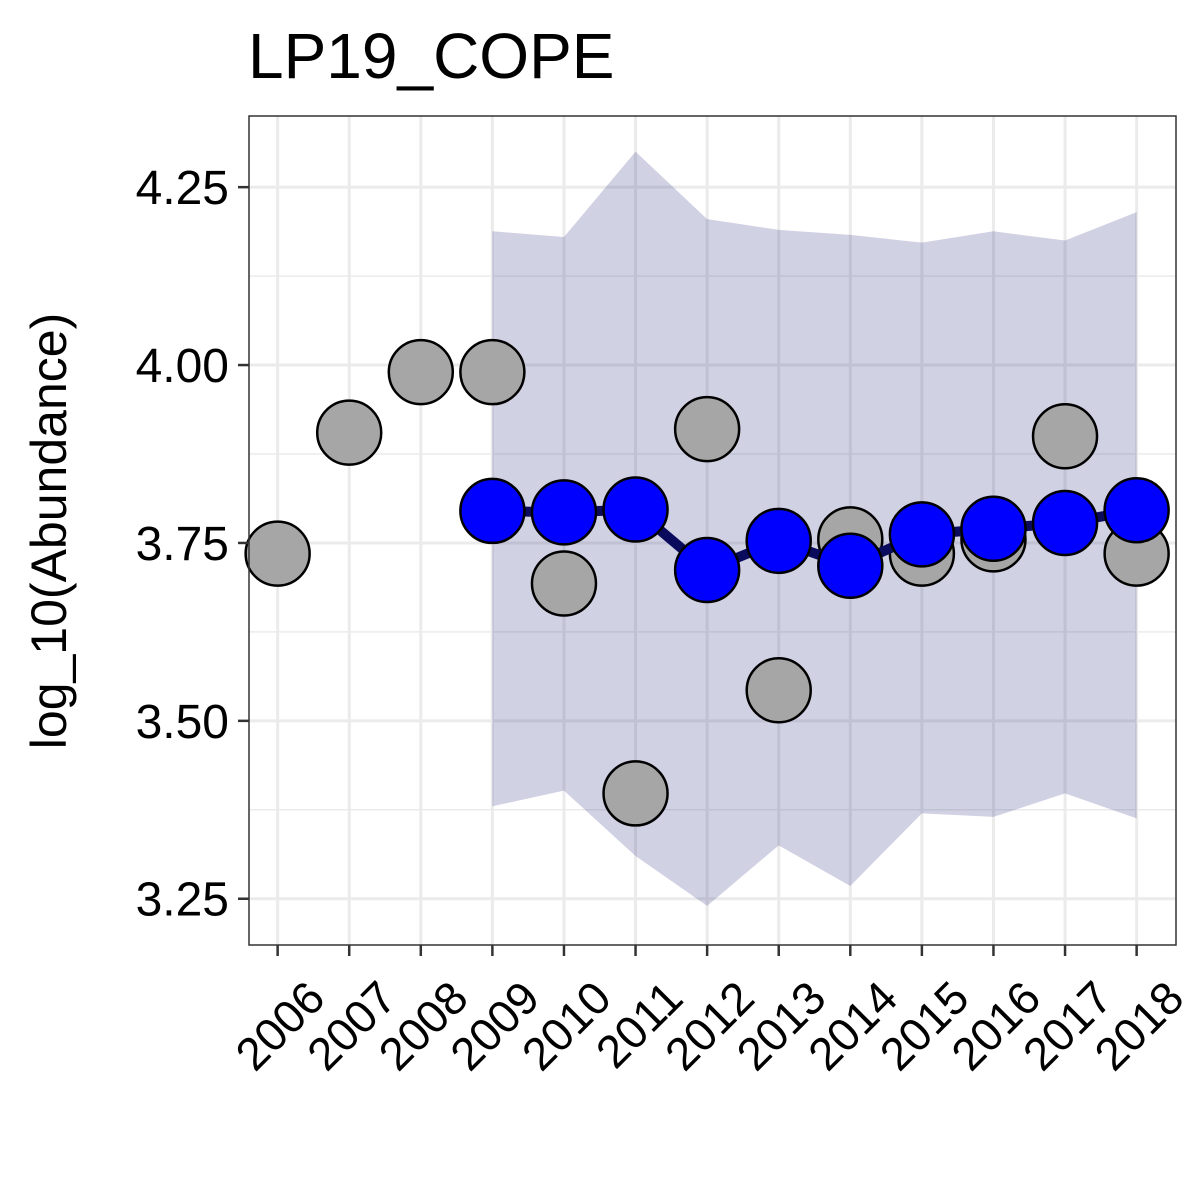 This screenshot has height=1200, width=1200. What do you see at coordinates (635, 509) in the screenshot?
I see `fitted-point-2011` at bounding box center [635, 509].